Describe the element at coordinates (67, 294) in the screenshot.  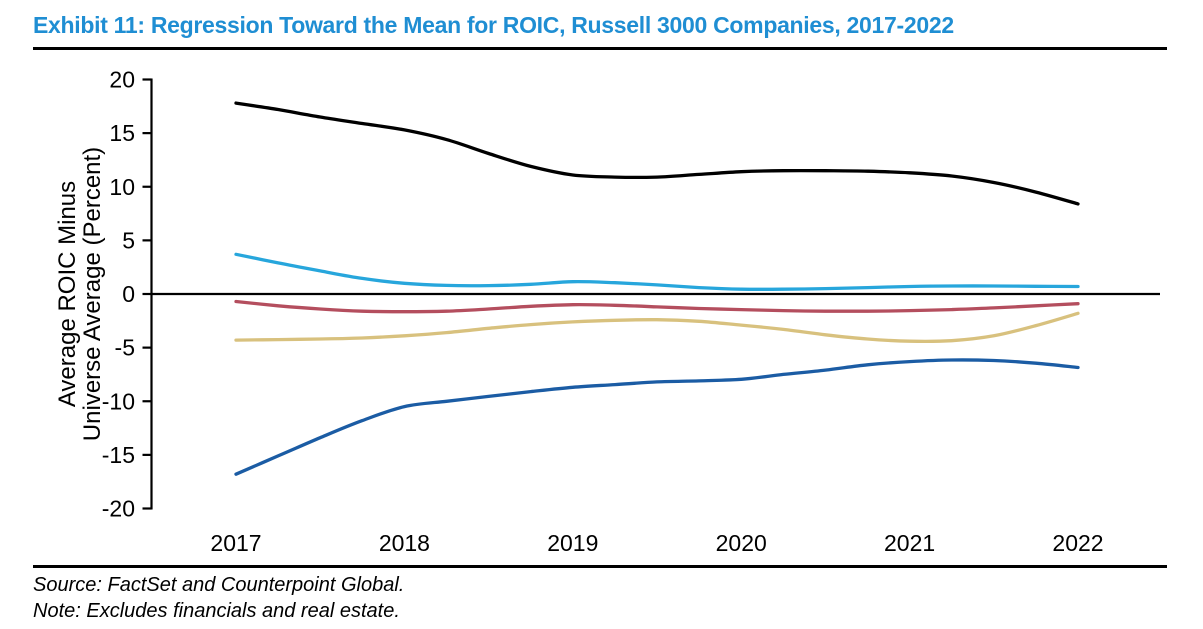
I see `y-axis-title: Average ROIC Minus` at that location.